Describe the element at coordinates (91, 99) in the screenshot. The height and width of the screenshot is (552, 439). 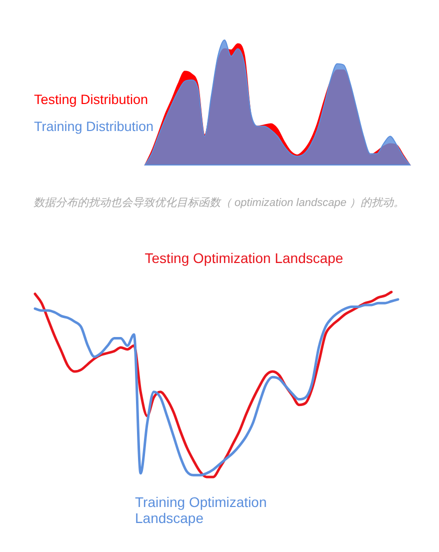
I see `series-label: Testing Distribution` at that location.